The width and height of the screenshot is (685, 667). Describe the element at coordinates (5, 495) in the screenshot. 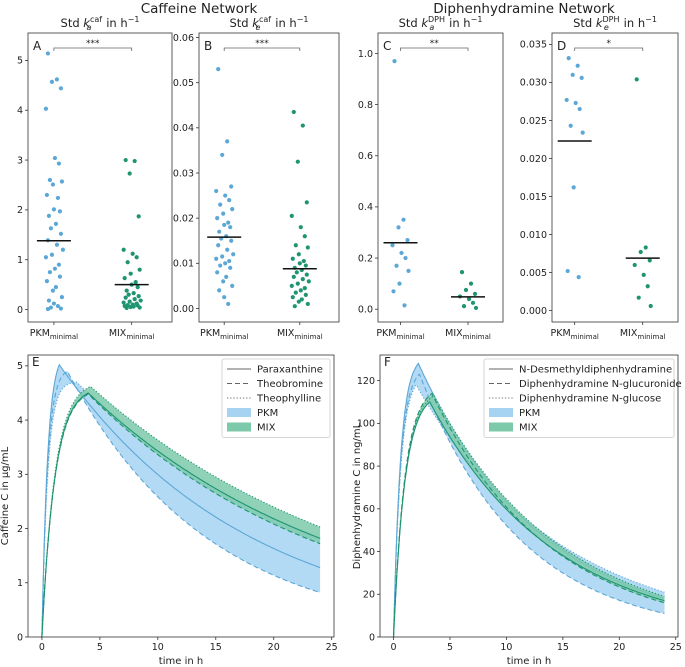

I see `y-axis-label: Caffeine C in µg/mL` at that location.